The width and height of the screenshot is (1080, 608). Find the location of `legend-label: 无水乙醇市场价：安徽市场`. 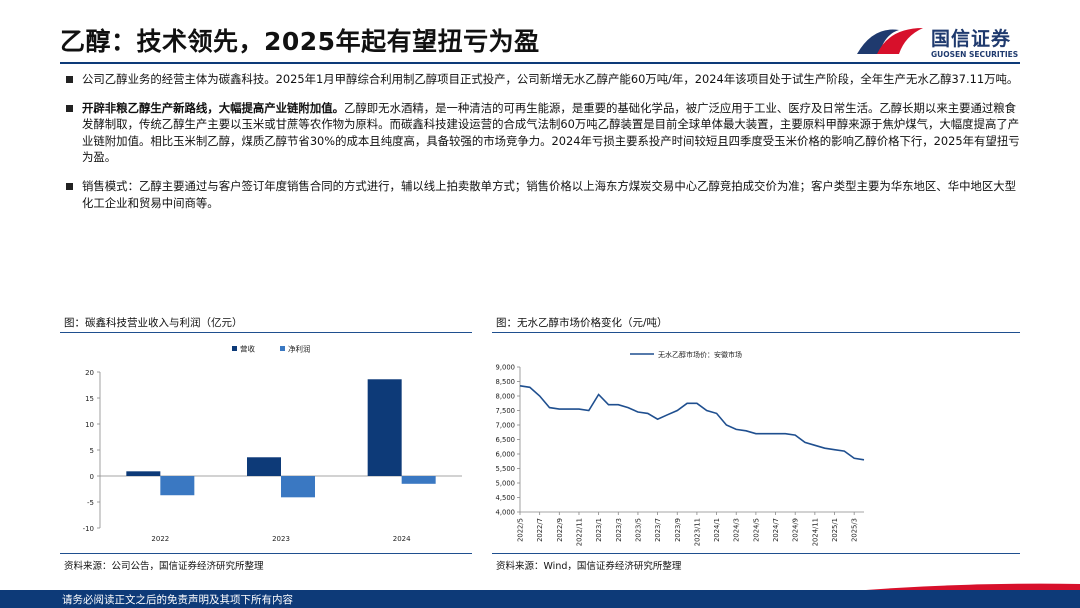

legend-label: 无水乙醇市场价：安徽市场 is located at coordinates (700, 354).